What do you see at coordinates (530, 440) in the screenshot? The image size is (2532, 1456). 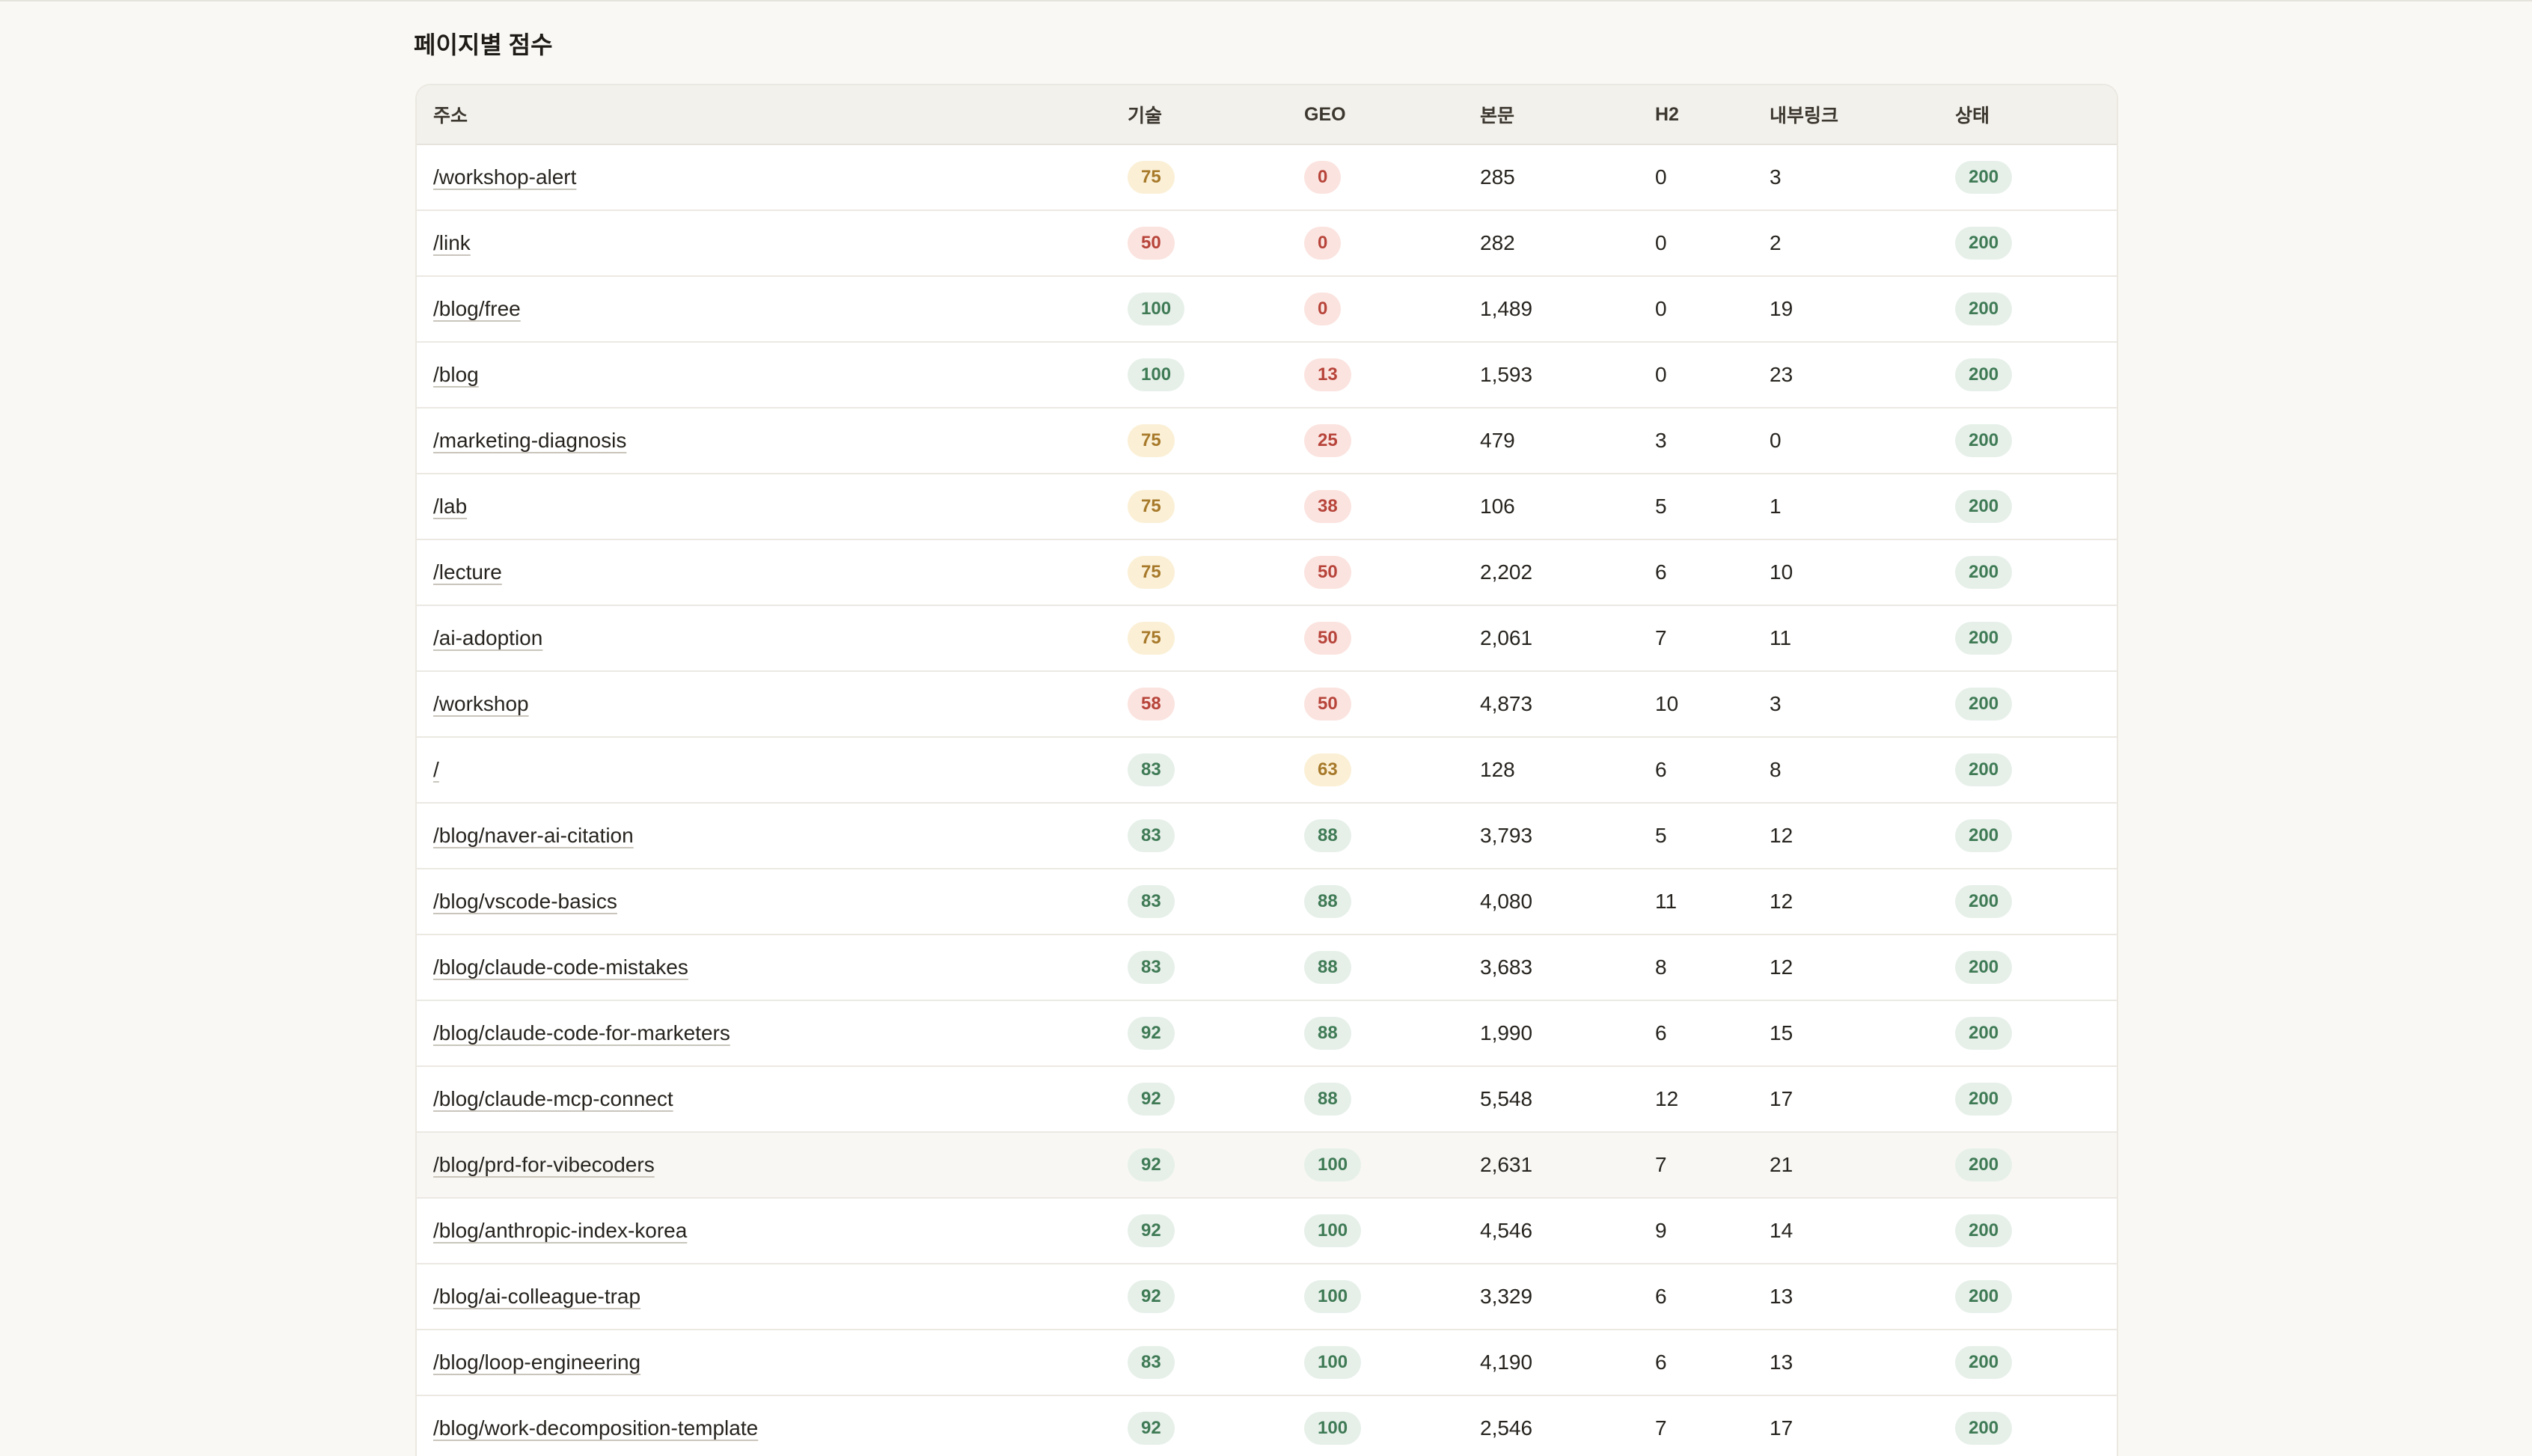 I see `page-url-link: /marketing-diagnosis` at bounding box center [530, 440].